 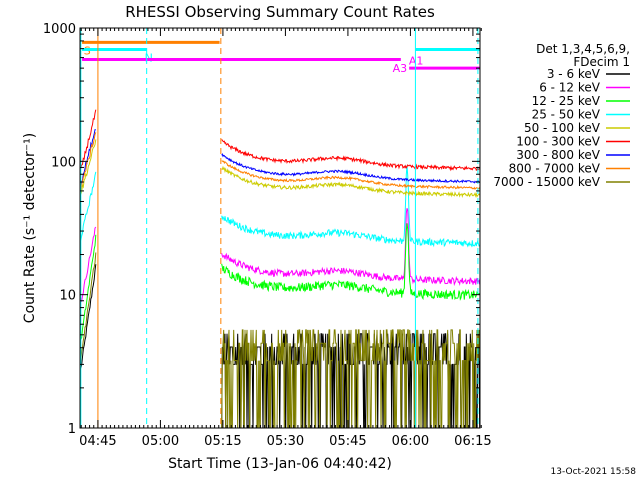 I want to click on x-tick-label: 04:45, so click(x=97, y=441).